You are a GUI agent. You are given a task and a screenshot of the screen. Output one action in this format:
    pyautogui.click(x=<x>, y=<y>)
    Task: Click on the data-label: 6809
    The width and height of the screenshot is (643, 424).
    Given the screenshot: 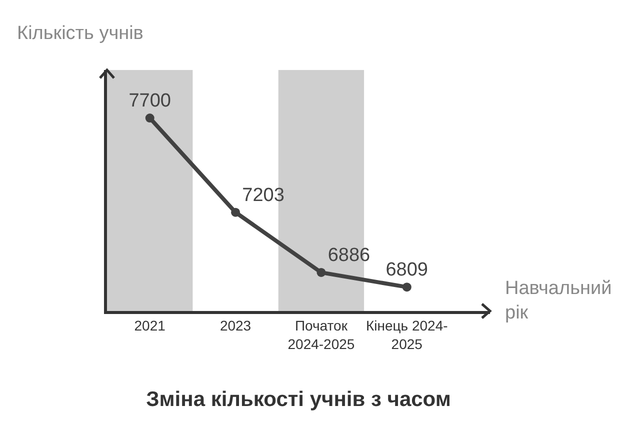 What is the action you would take?
    pyautogui.click(x=407, y=270)
    